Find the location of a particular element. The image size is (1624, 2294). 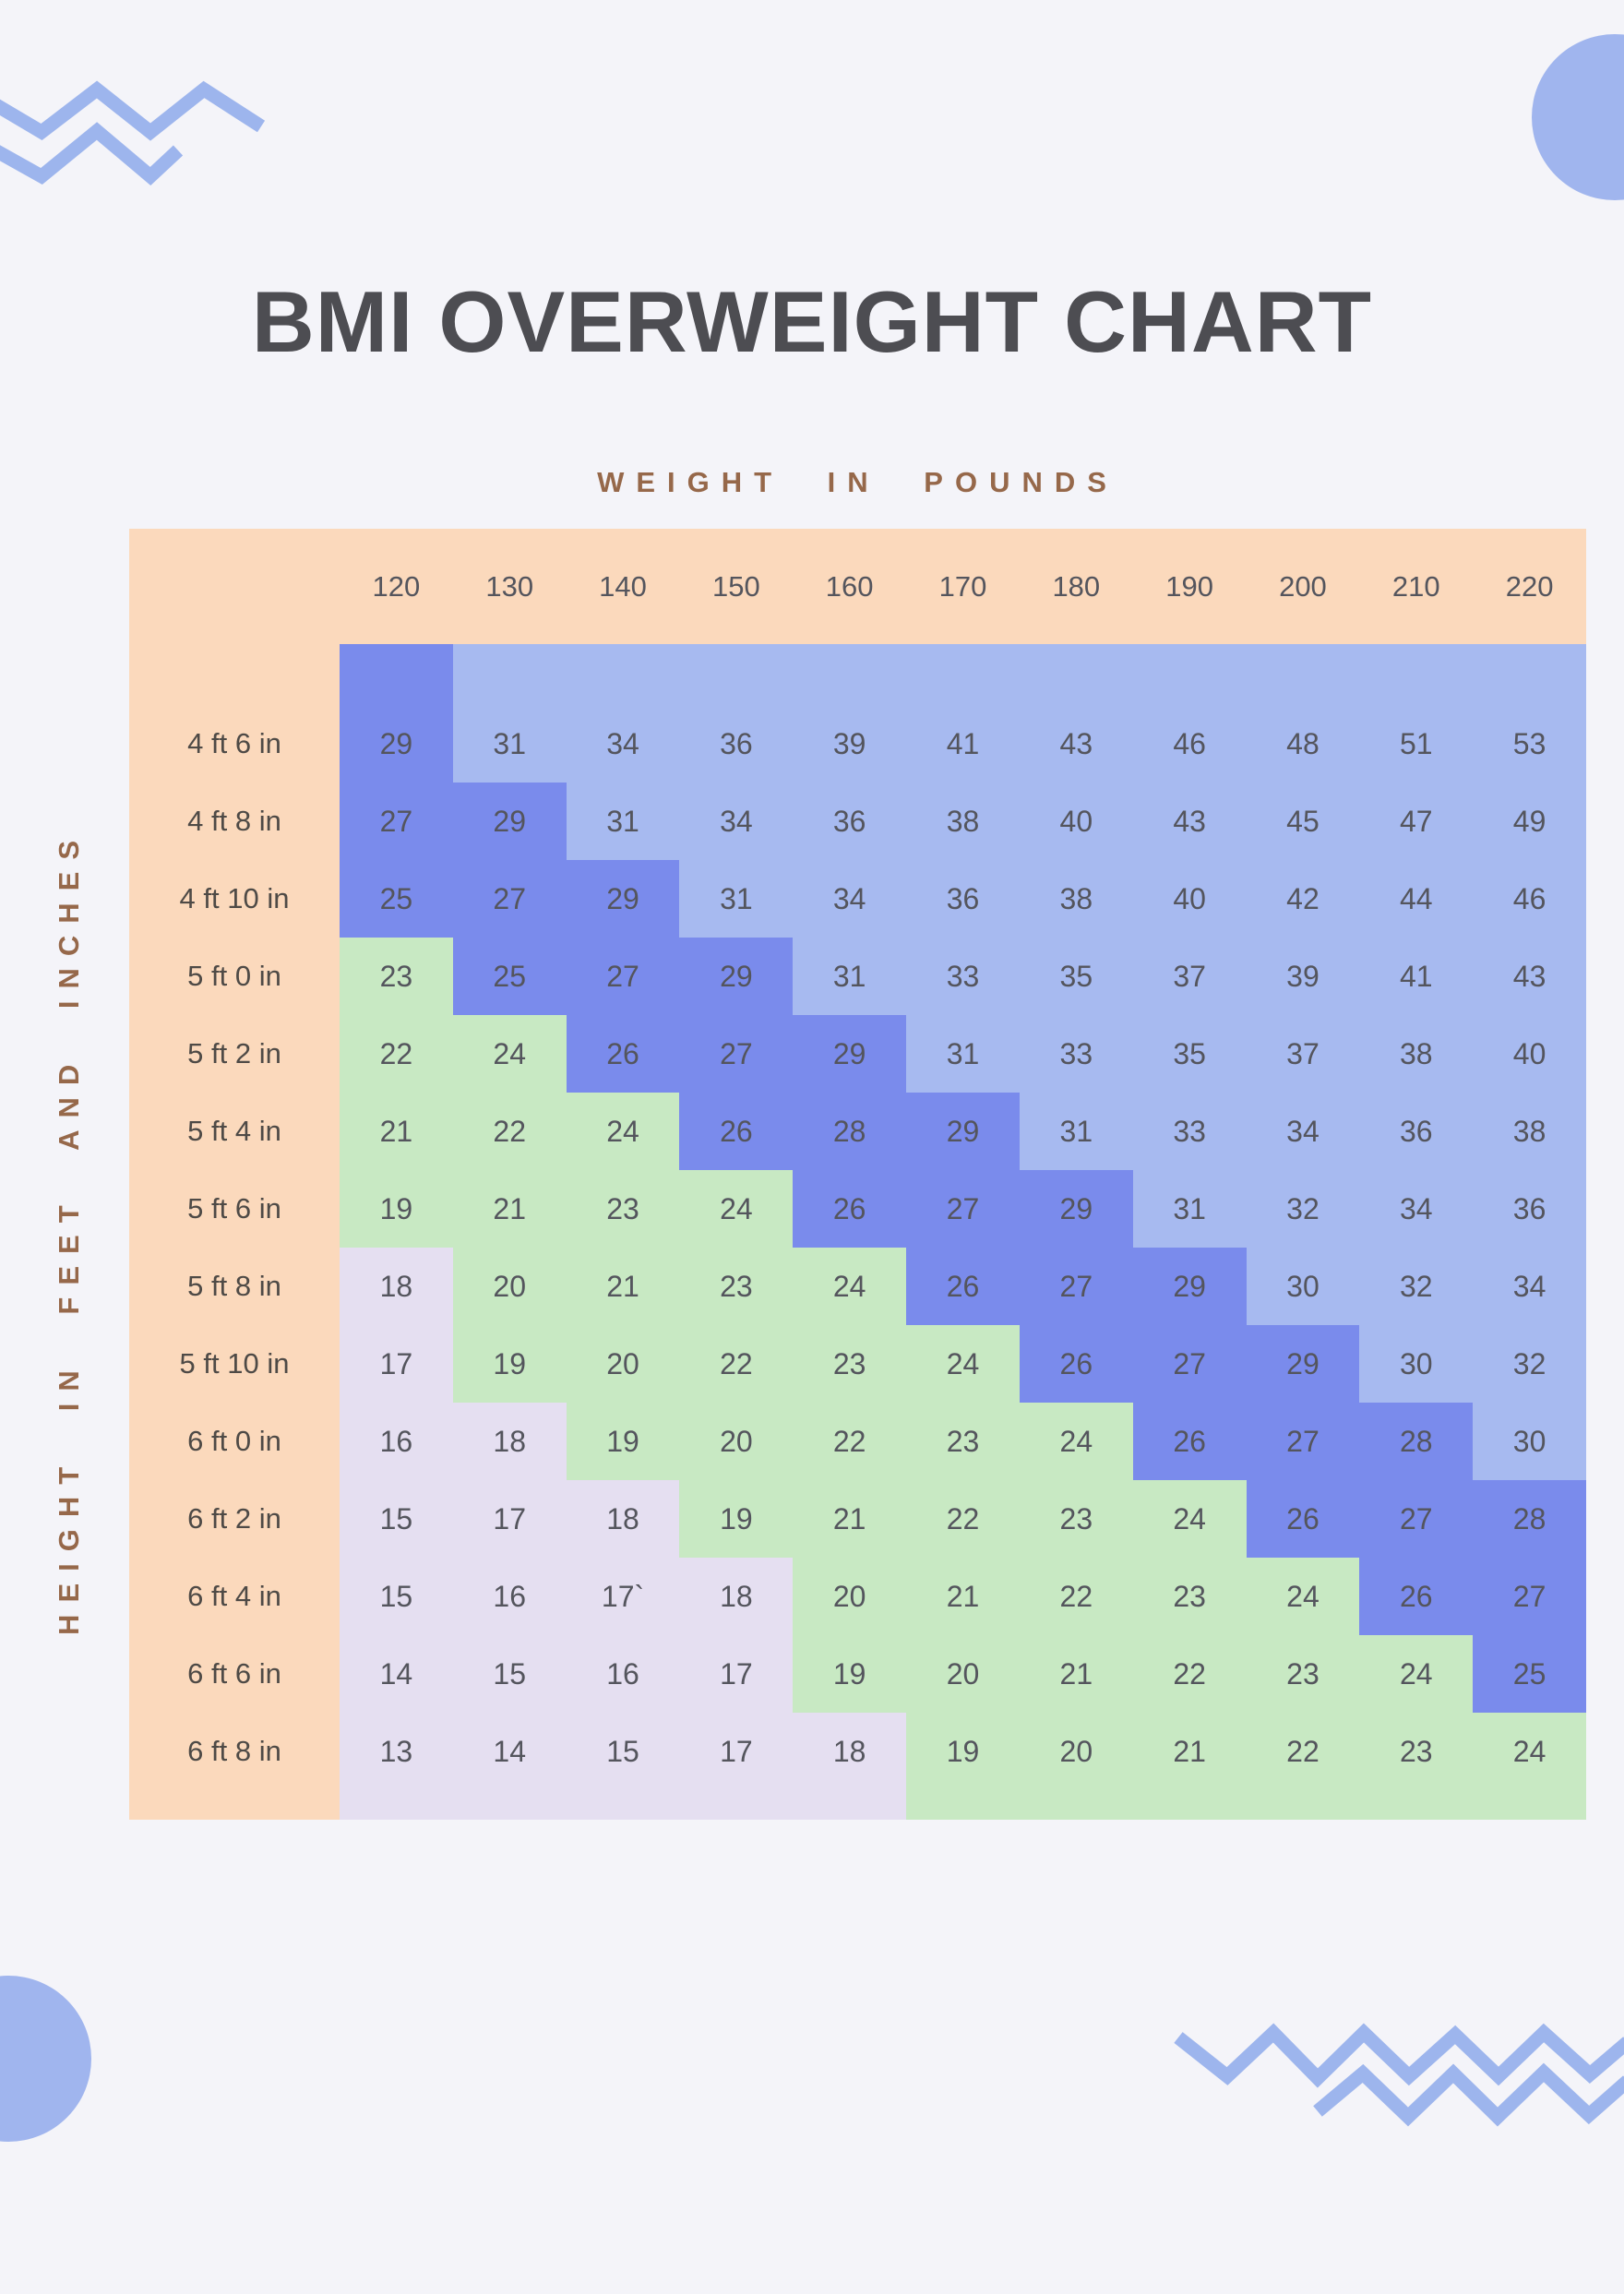

bmi-cell: 42 is located at coordinates (1303, 899).